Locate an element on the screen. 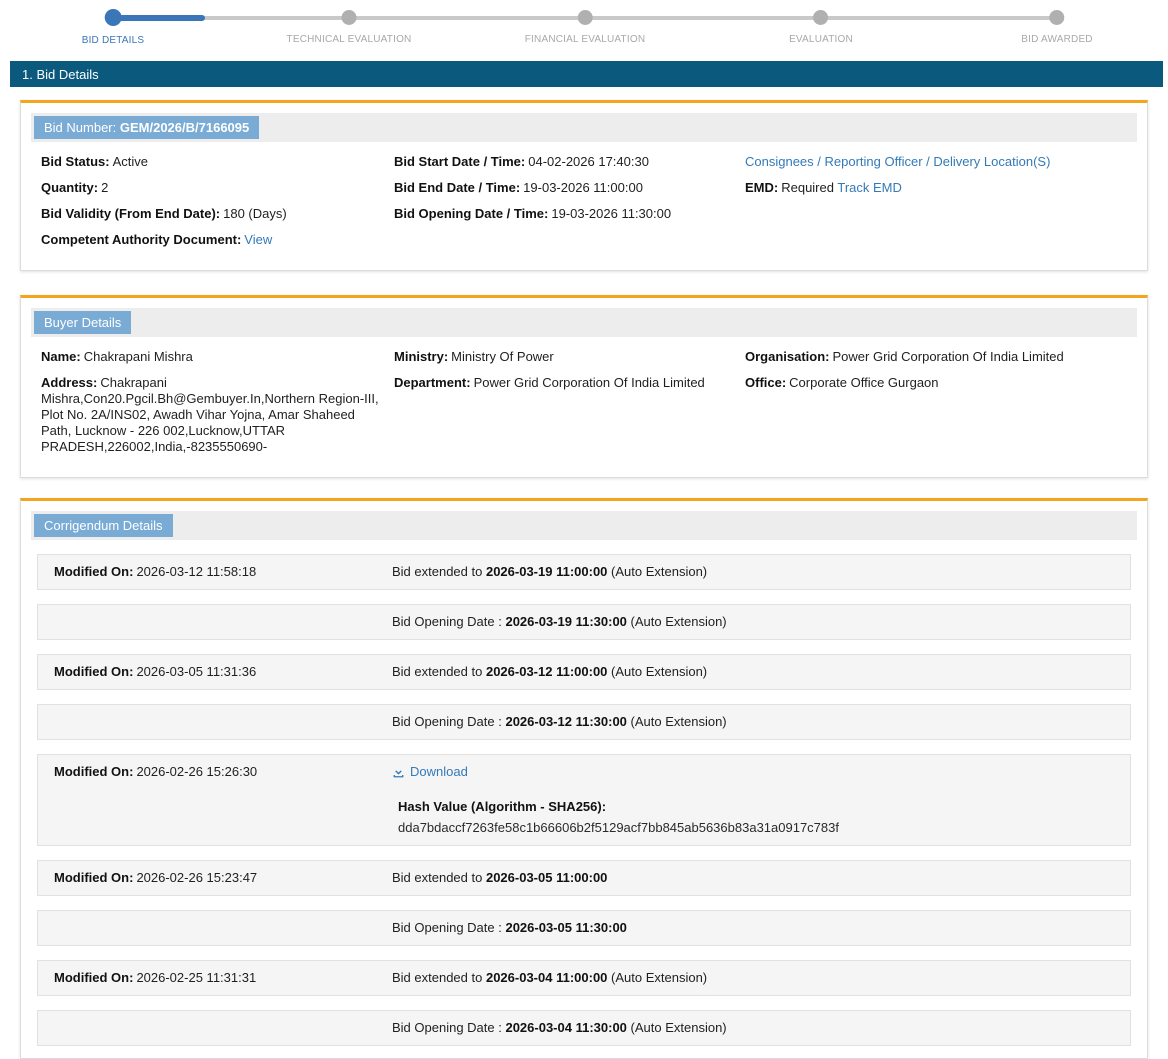 Image resolution: width=1168 pixels, height=1059 pixels. step-label: BID DETAILS is located at coordinates (113, 40).